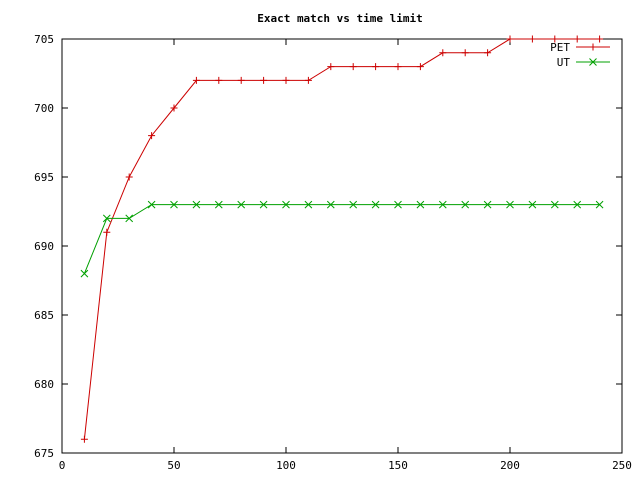 The width and height of the screenshot is (640, 480). Describe the element at coordinates (44, 384) in the screenshot. I see `y-tick-label: 680` at that location.